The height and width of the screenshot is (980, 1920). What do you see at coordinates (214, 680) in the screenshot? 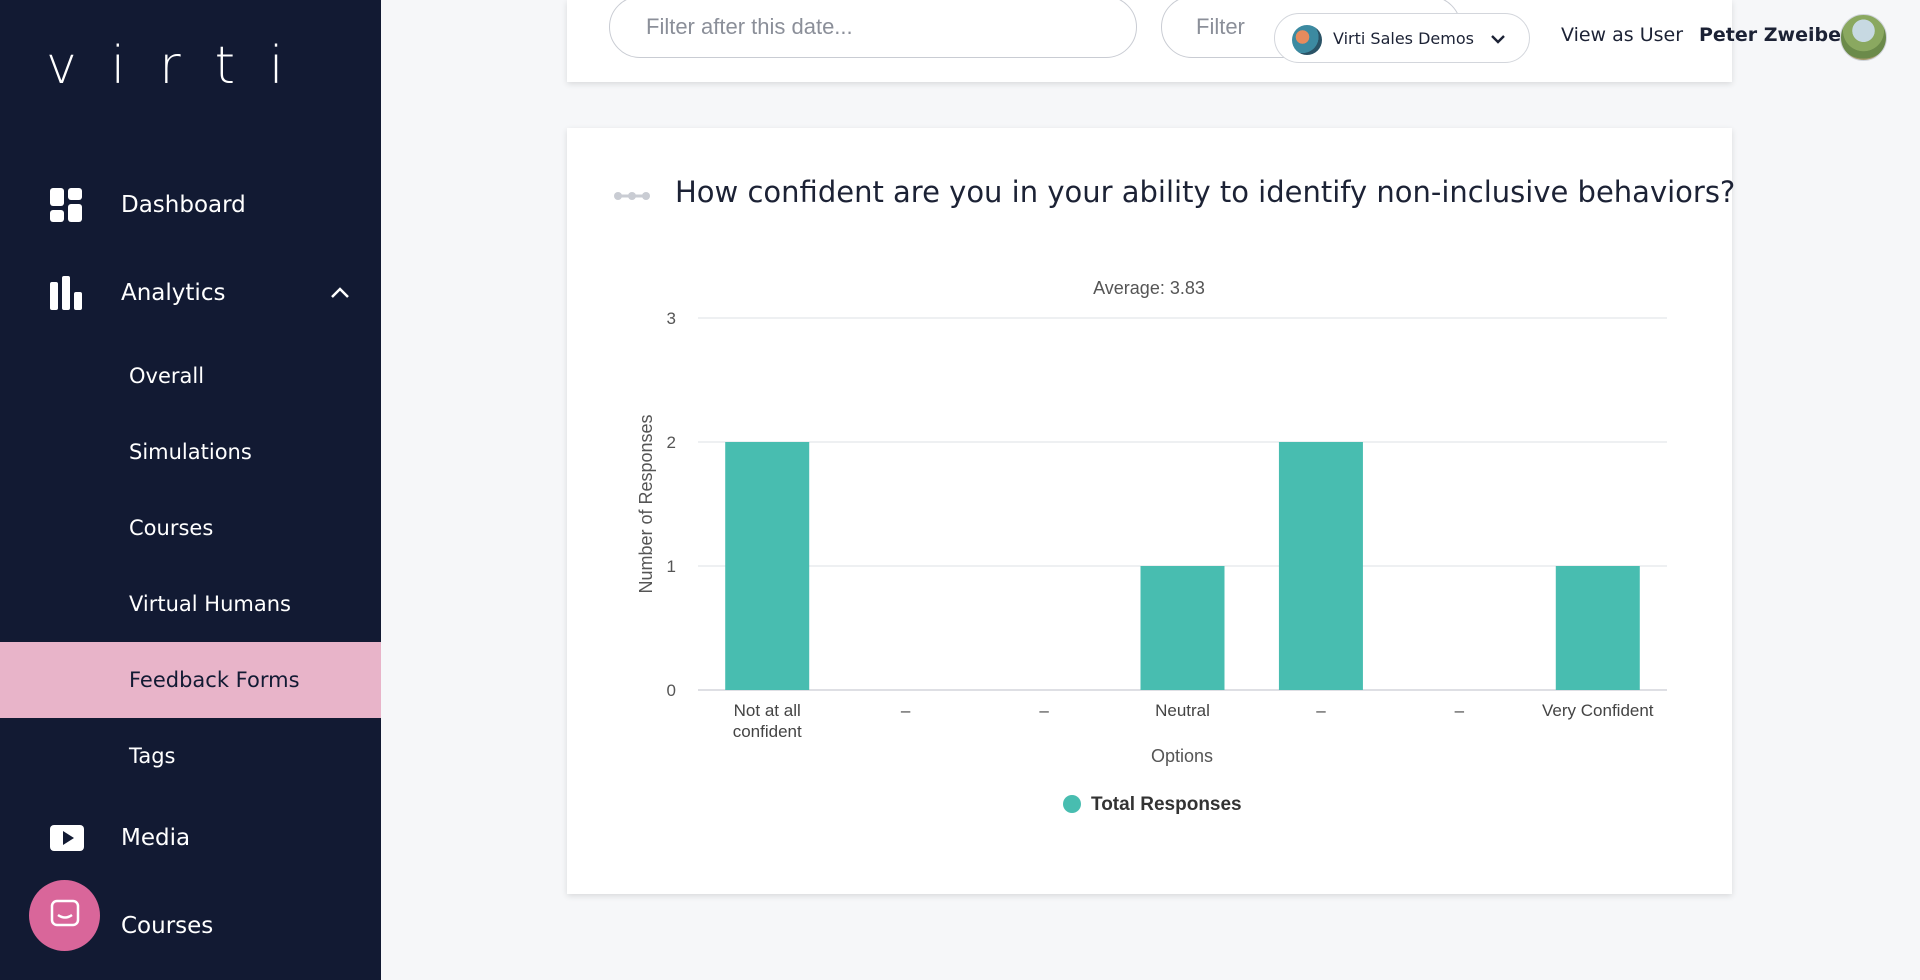
I see `sidebar-item-label: Feedback Forms` at bounding box center [214, 680].